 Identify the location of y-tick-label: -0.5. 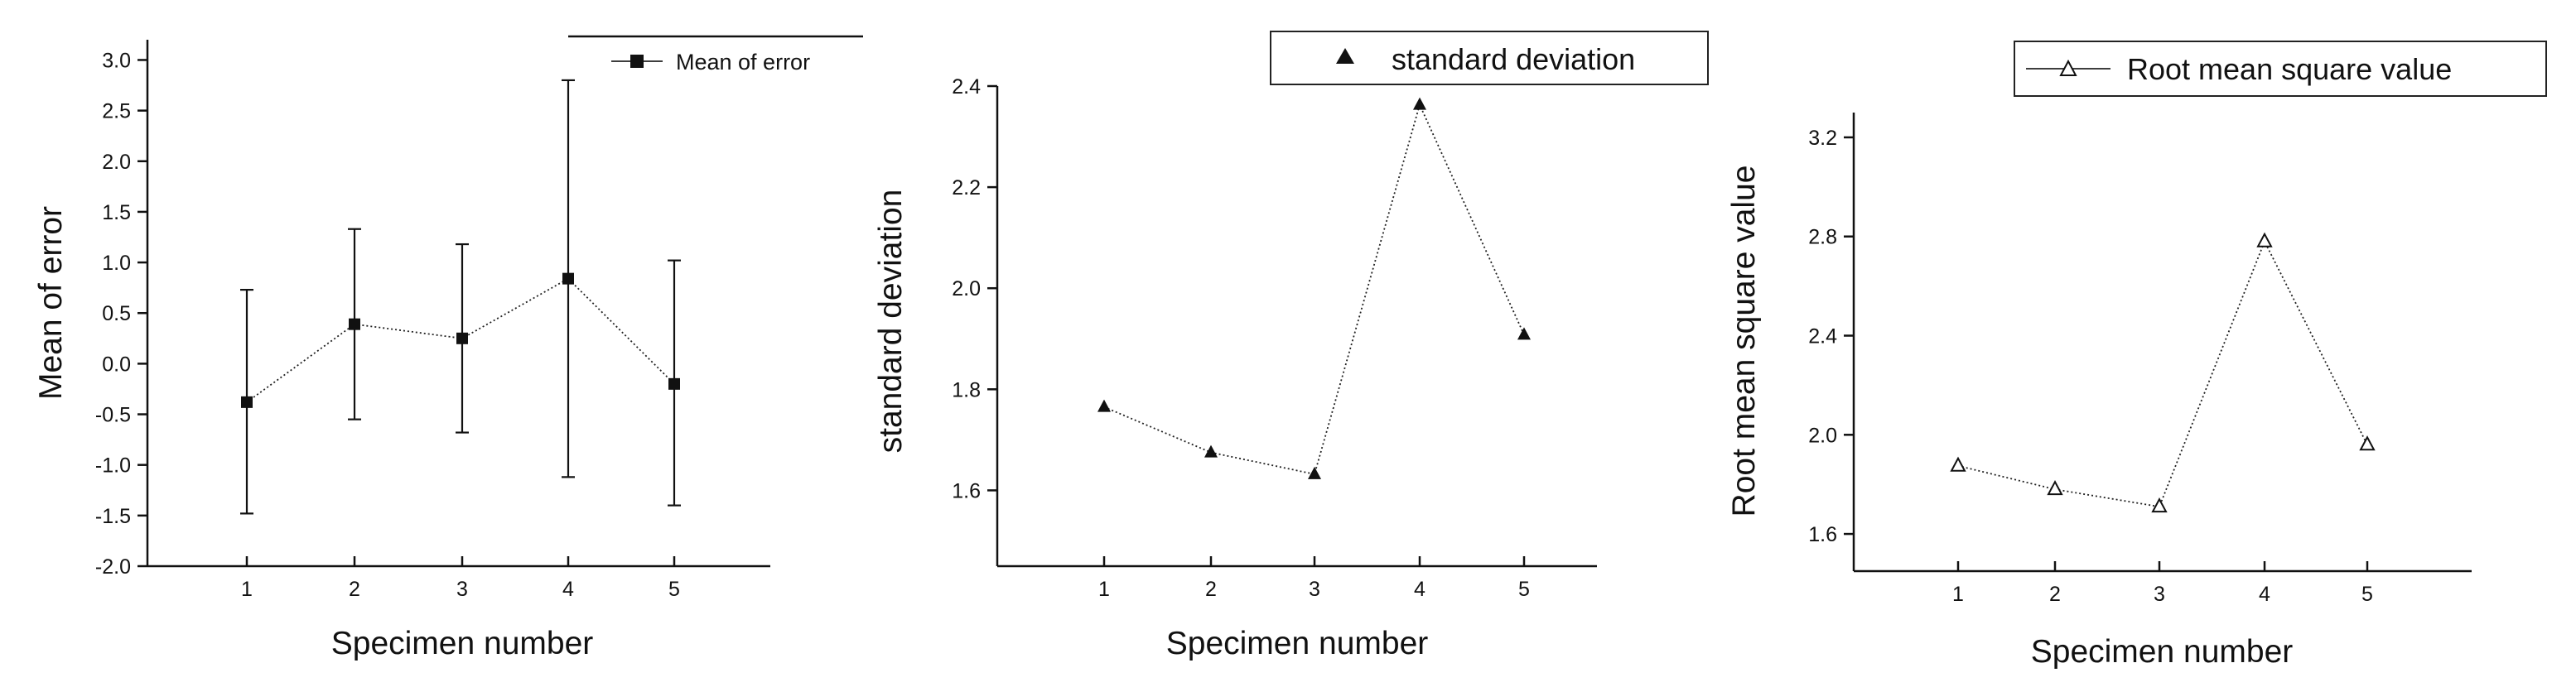
(113, 415).